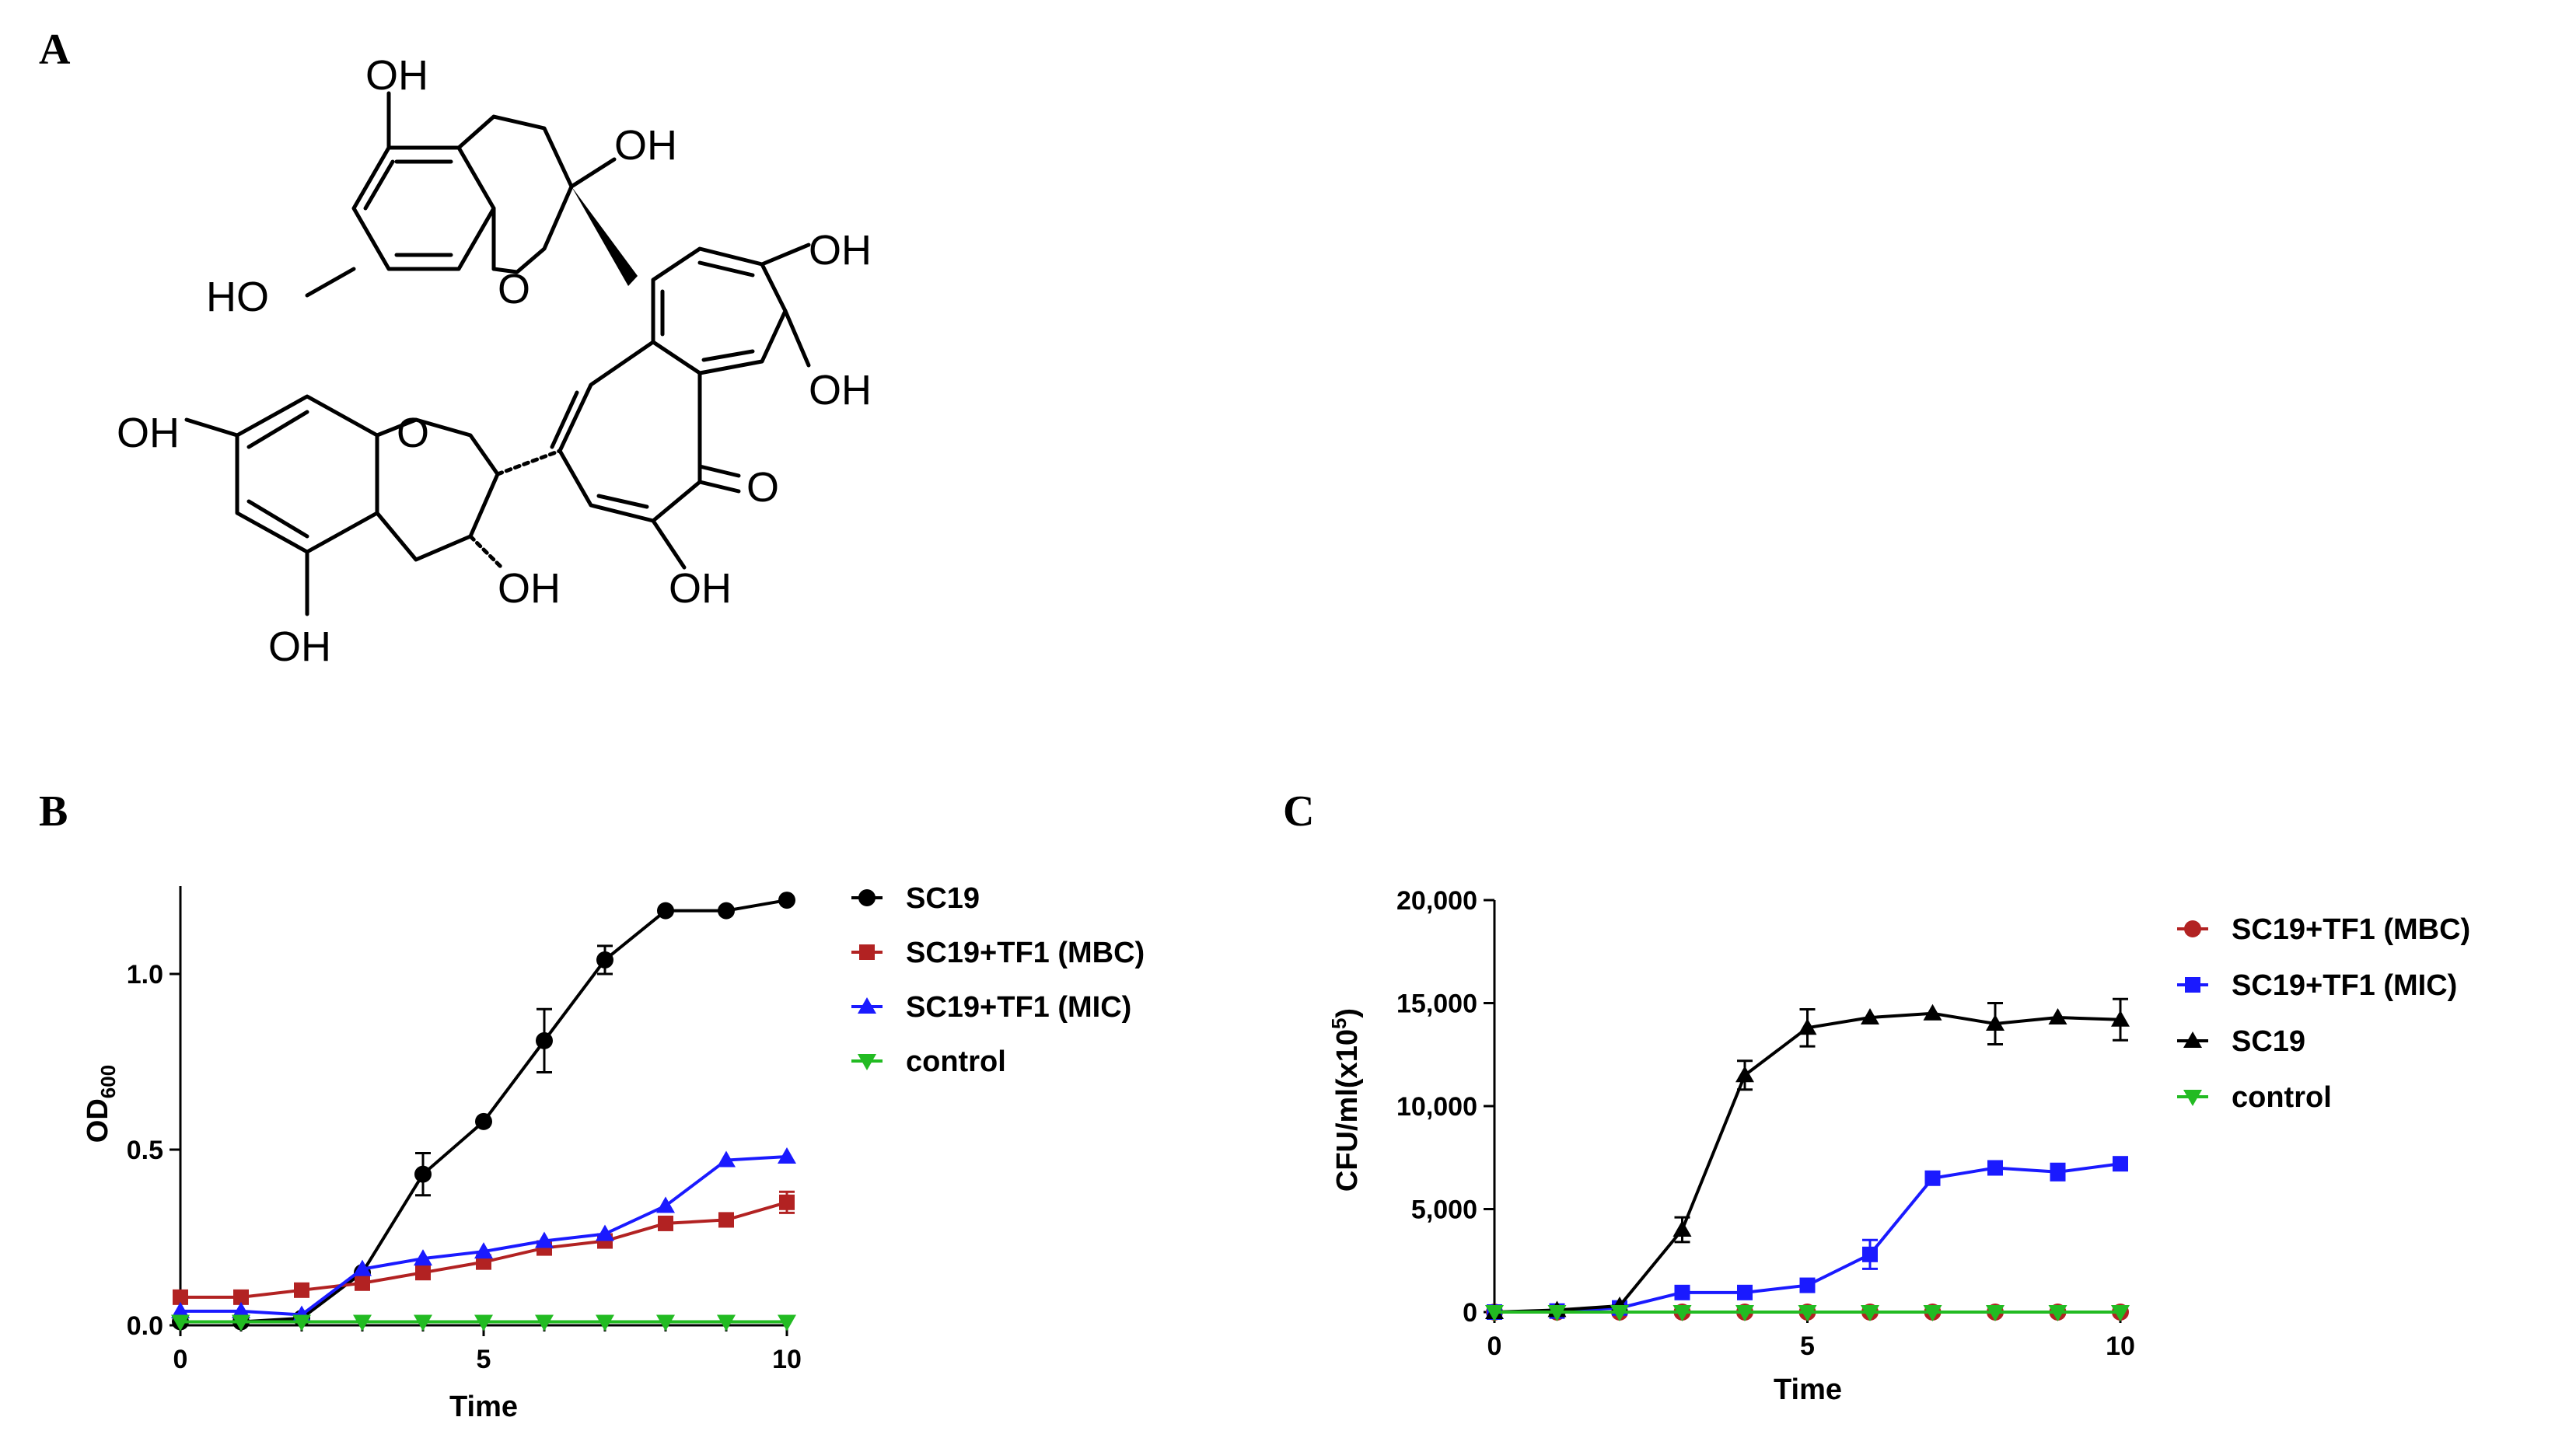  What do you see at coordinates (2344, 985) in the screenshot?
I see `legend-label: SC19+TF1 (MIC)` at bounding box center [2344, 985].